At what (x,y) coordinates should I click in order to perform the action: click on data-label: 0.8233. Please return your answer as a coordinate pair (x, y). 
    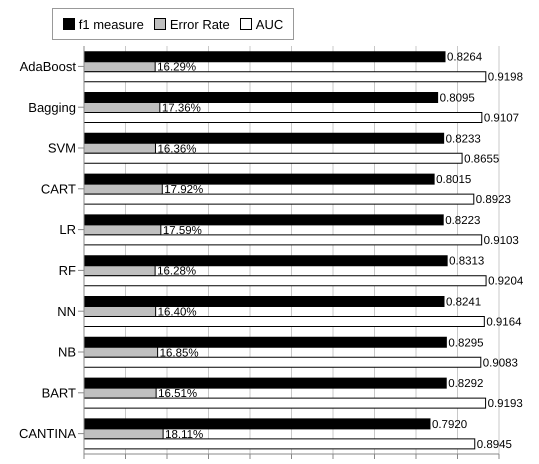
    Looking at the image, I should click on (463, 139).